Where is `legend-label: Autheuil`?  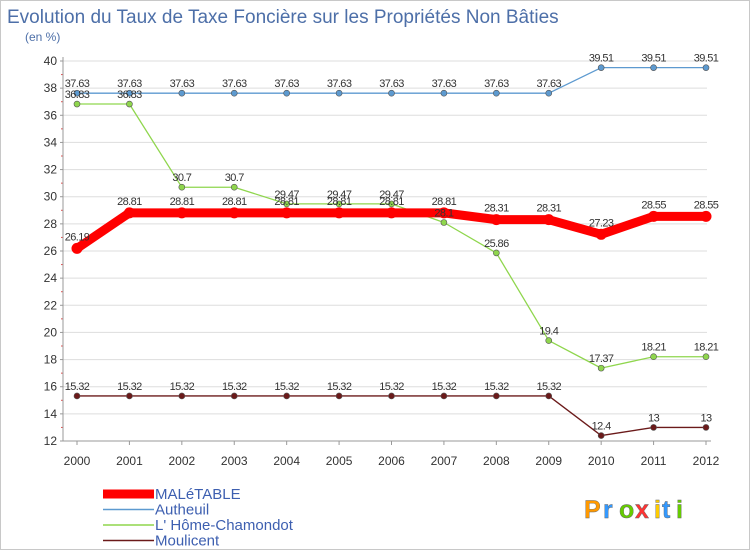 legend-label: Autheuil is located at coordinates (182, 510).